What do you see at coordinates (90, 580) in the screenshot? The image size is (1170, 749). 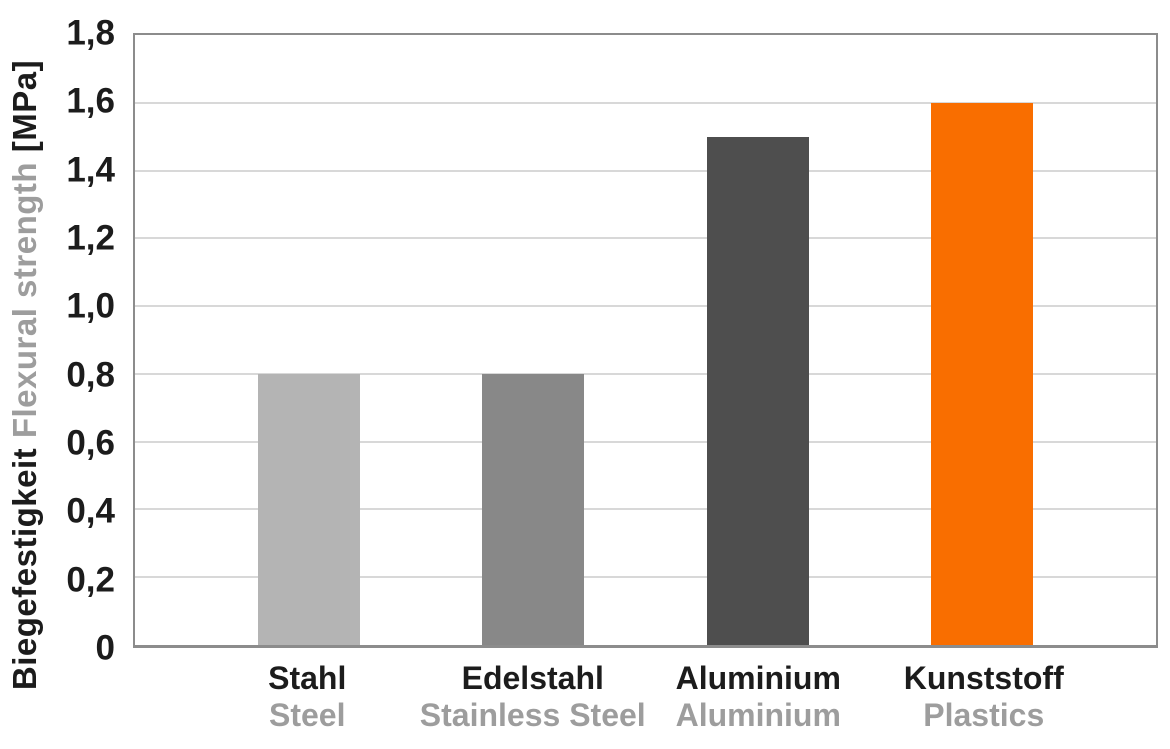 I see `y-tick-label: 0,2` at bounding box center [90, 580].